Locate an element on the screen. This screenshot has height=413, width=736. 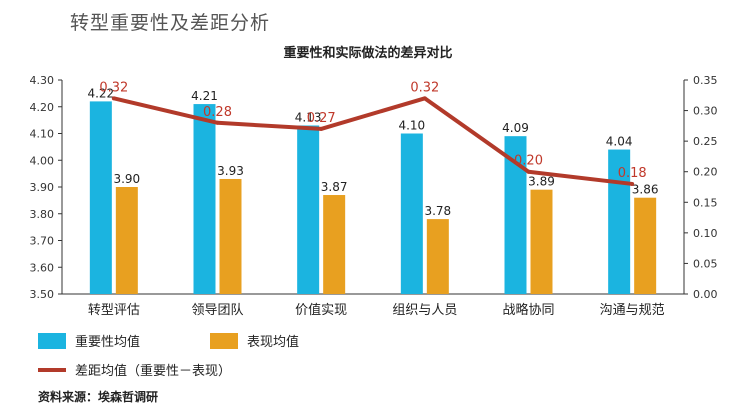
performance-bar-label: 3.90 is located at coordinates (126, 179).